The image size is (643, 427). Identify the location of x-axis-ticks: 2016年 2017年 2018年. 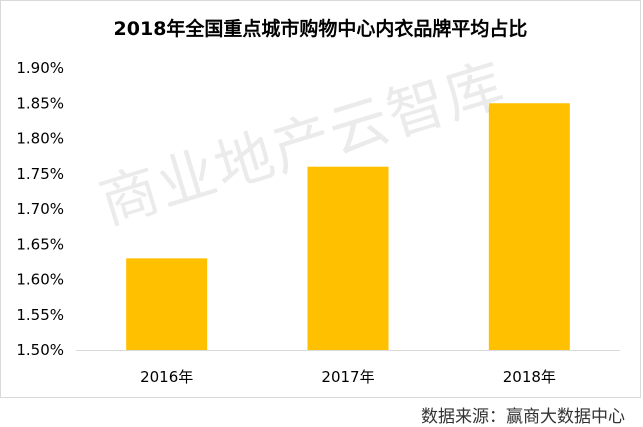
(348, 377).